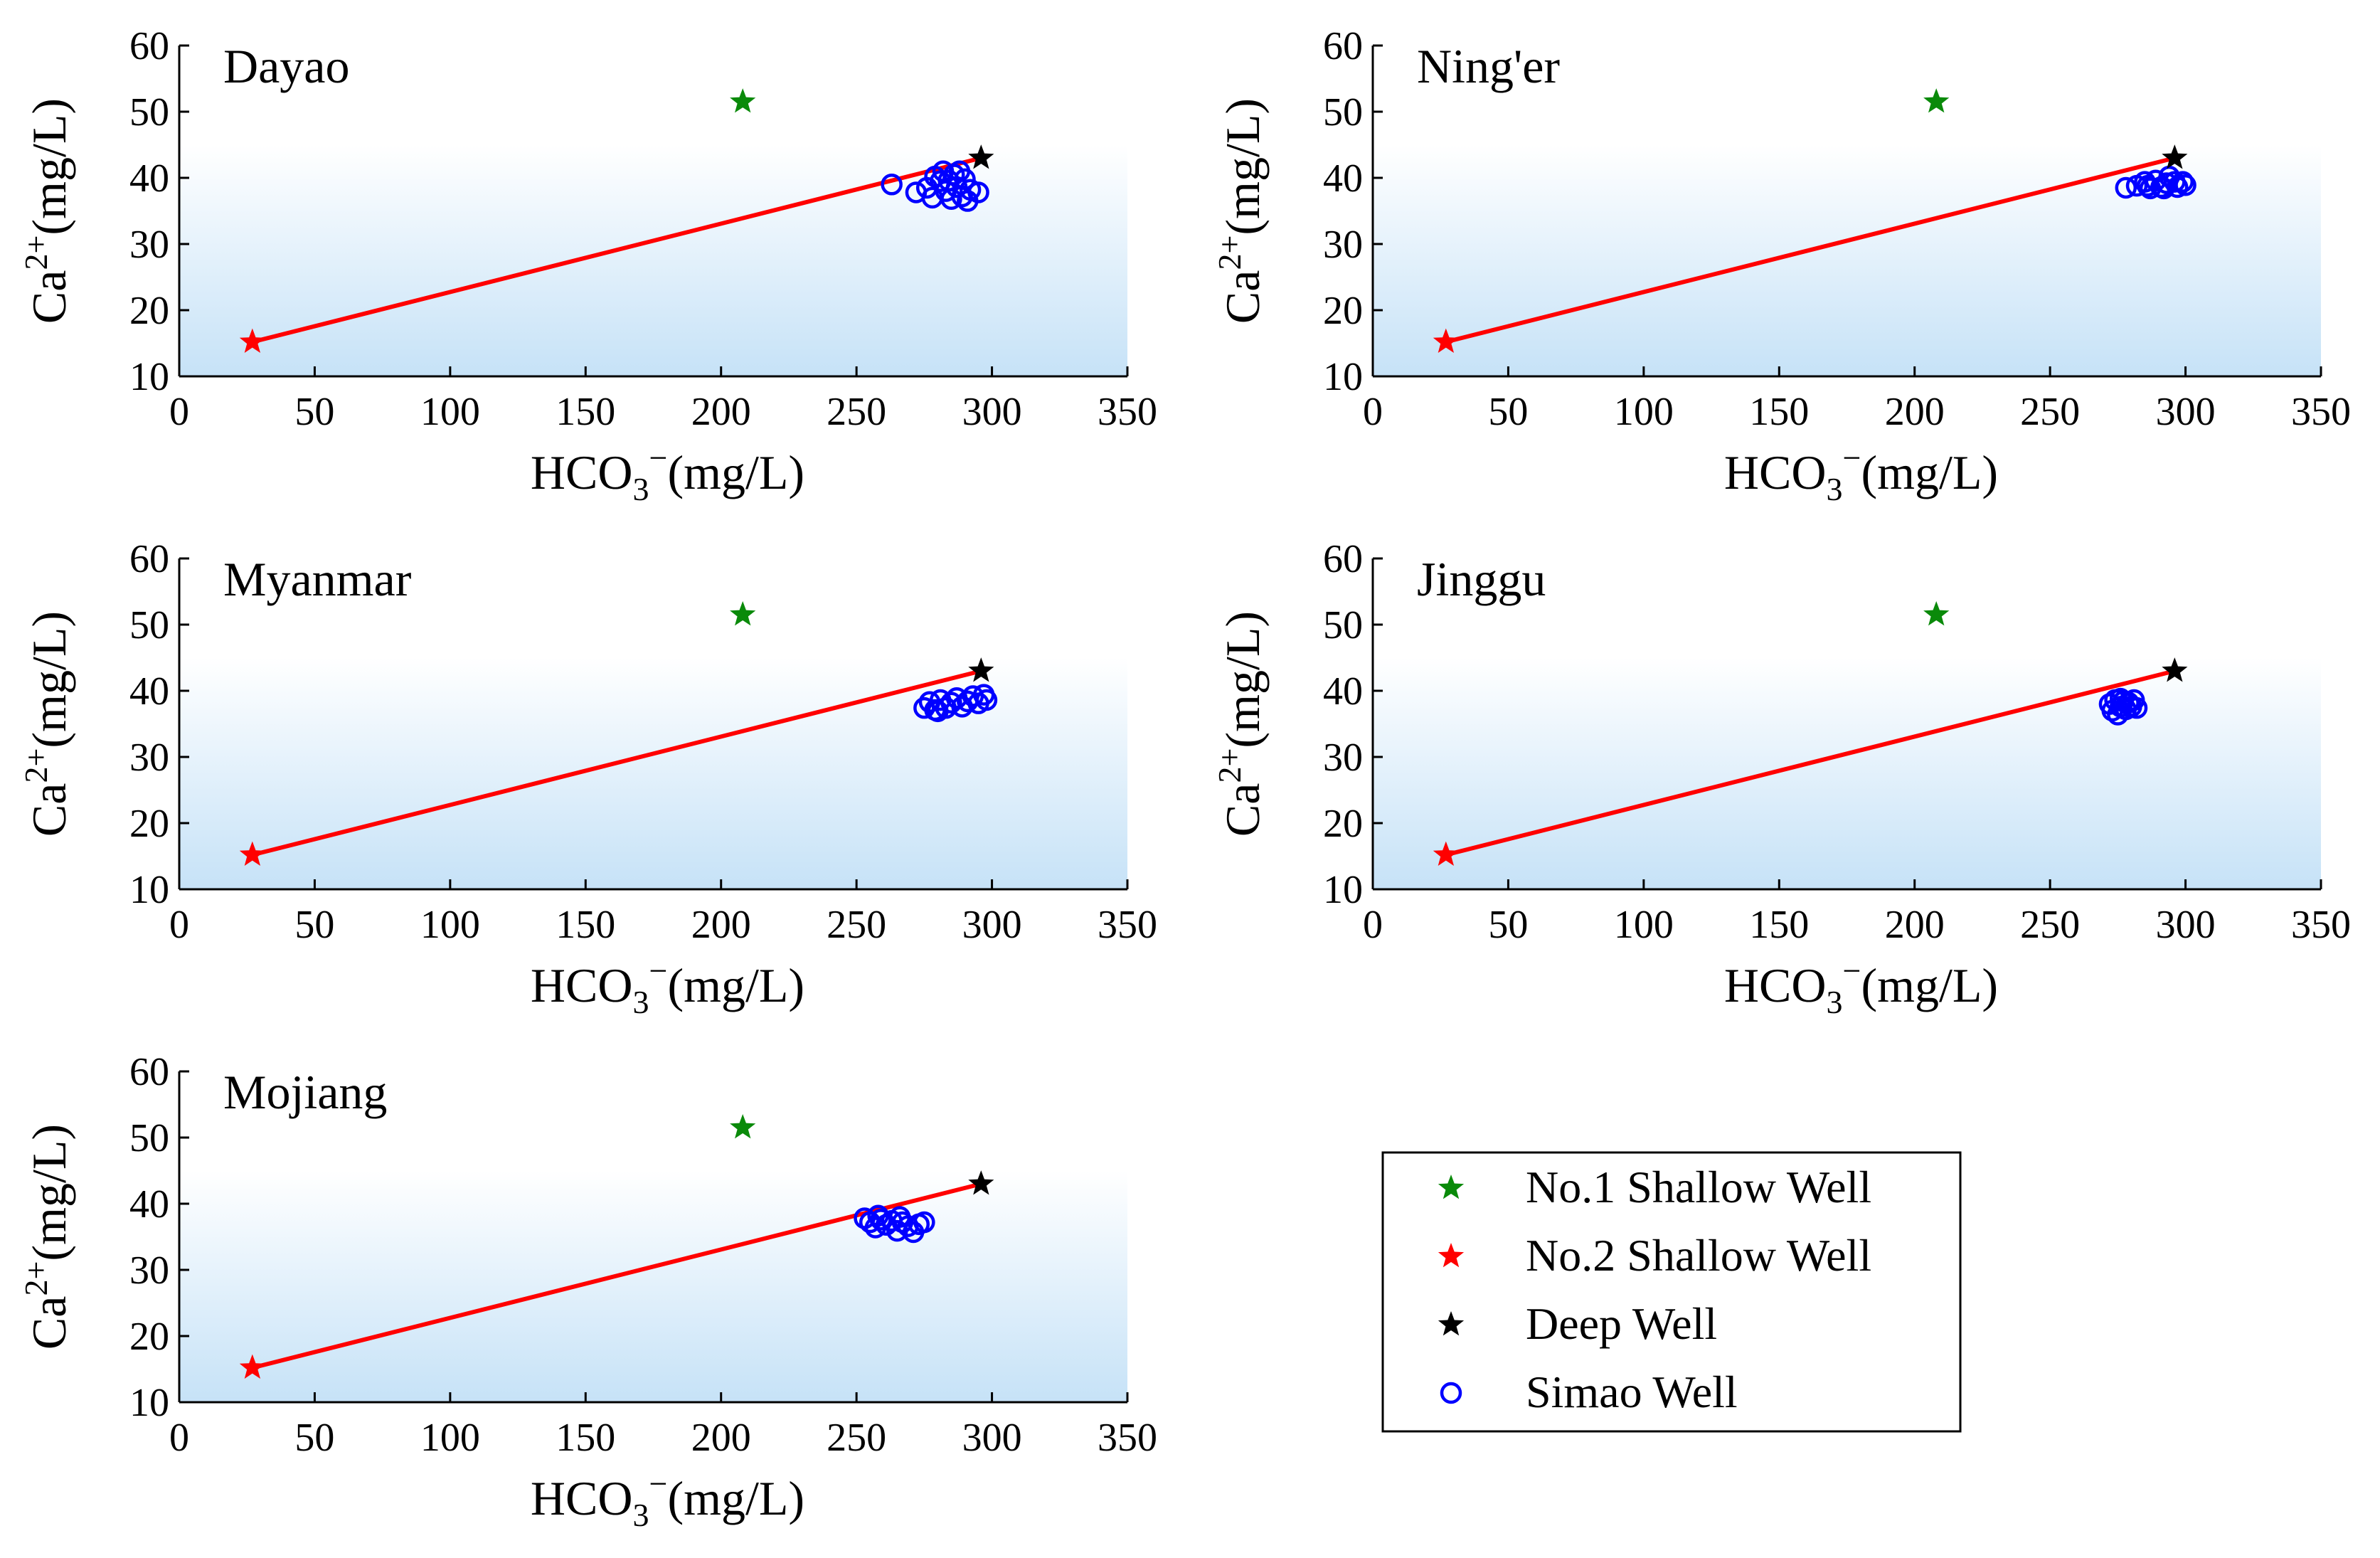  I want to click on panel-title: Mojiang, so click(305, 1092).